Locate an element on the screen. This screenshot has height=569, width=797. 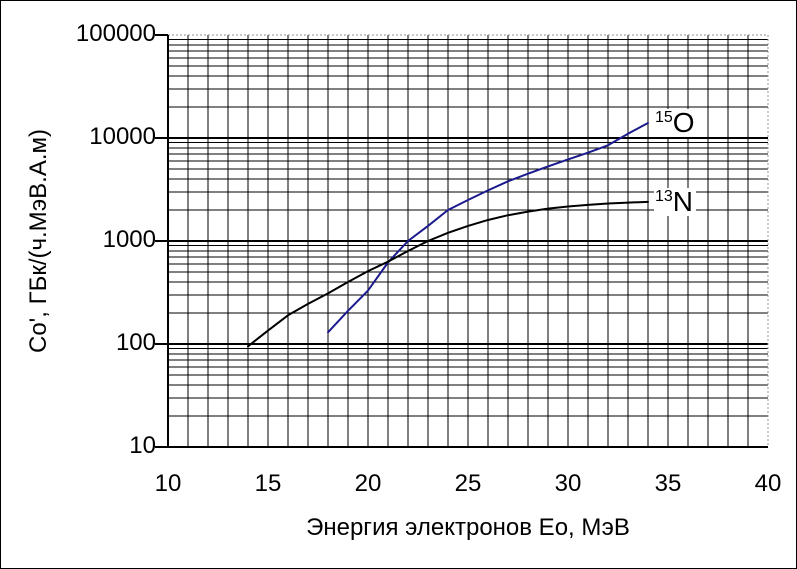
x-tick-label-15: 15 is located at coordinates (268, 483).